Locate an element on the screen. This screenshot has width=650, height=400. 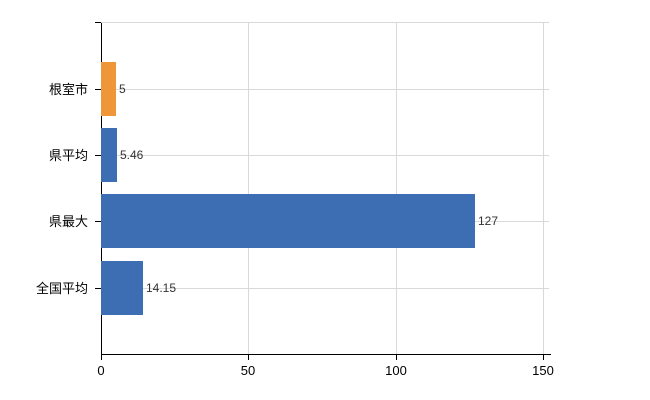
category-label: 全国平均 is located at coordinates (61, 288).